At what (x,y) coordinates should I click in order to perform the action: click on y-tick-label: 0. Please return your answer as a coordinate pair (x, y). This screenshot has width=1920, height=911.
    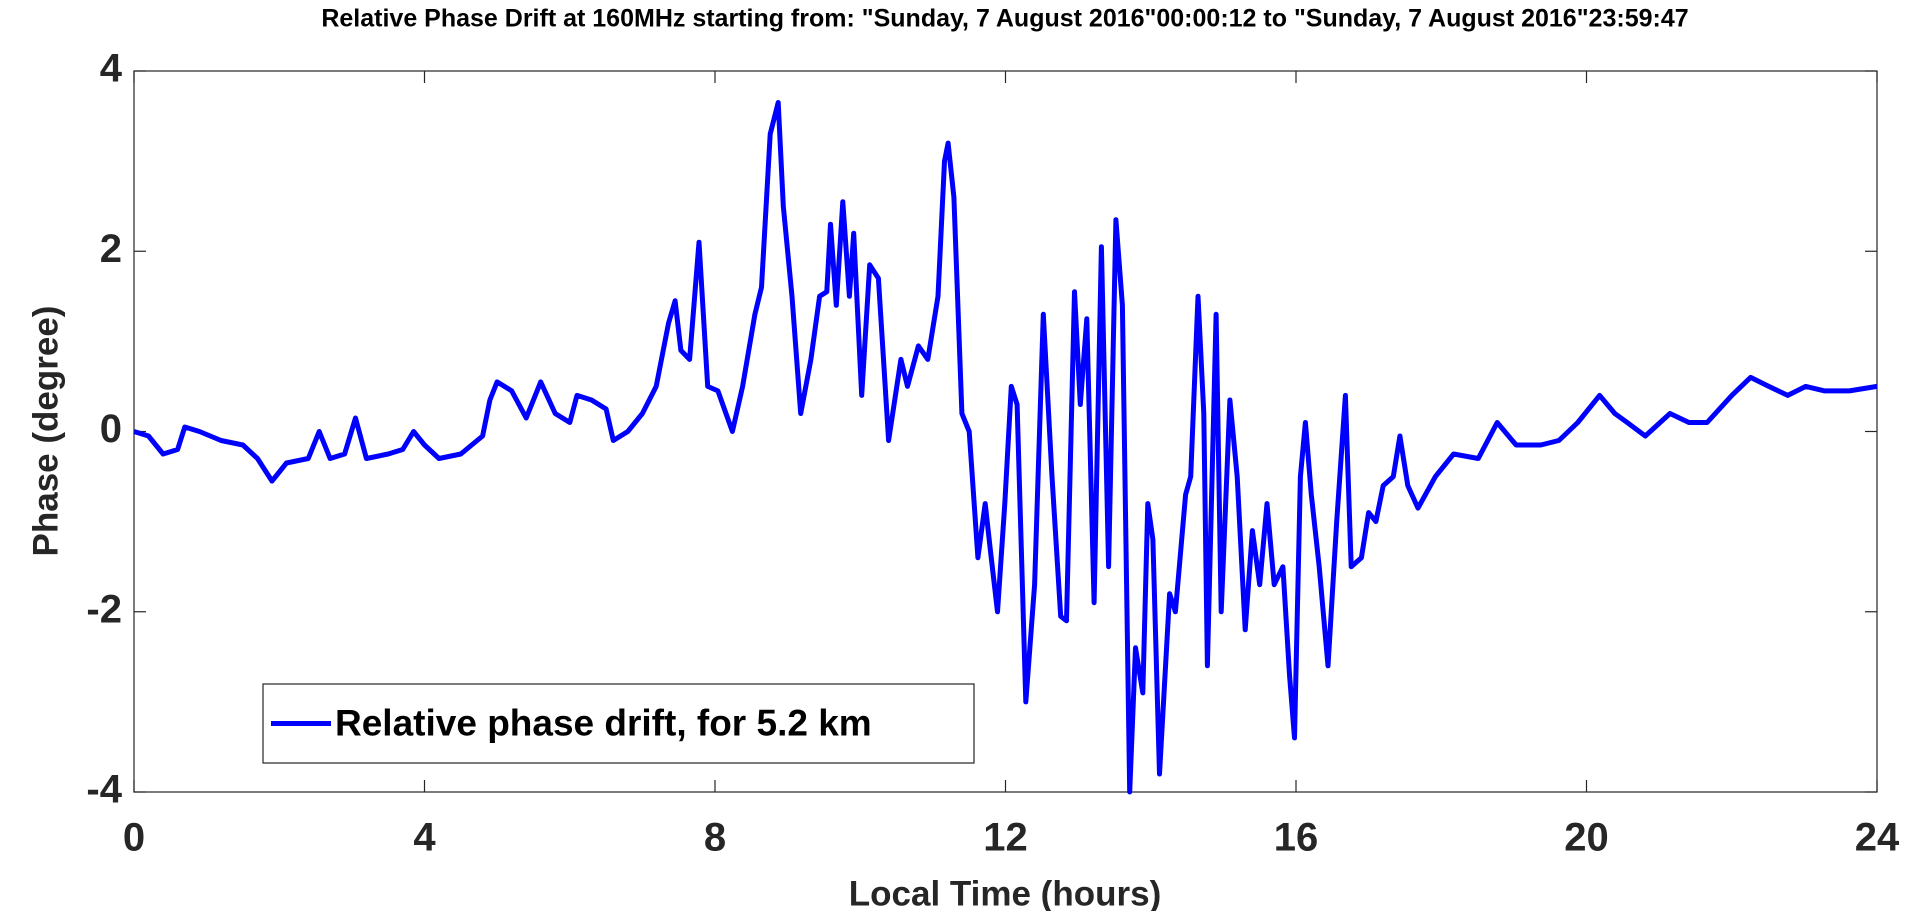
    Looking at the image, I should click on (111, 429).